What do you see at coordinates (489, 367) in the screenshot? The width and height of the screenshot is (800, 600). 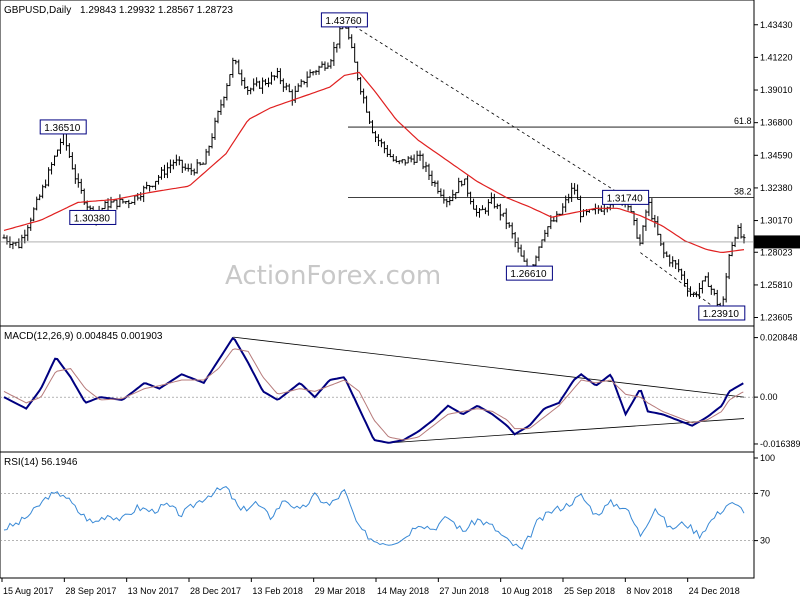 I see `macd-trendline` at bounding box center [489, 367].